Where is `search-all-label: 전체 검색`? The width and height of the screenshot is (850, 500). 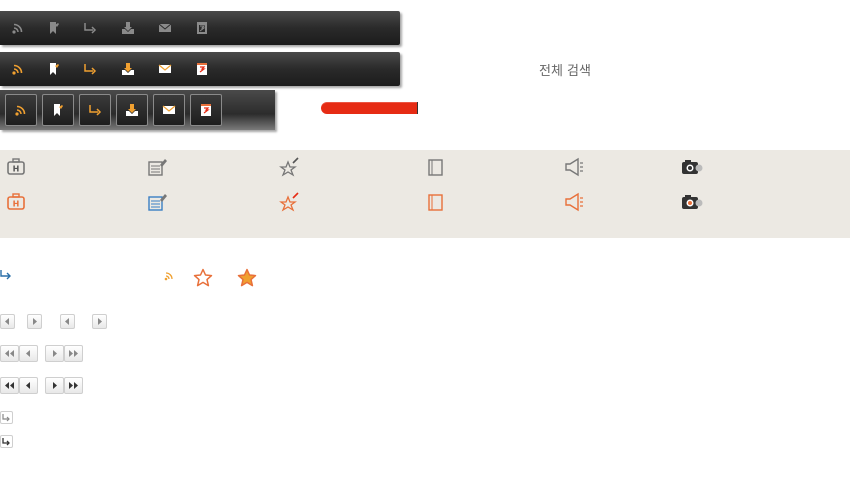 search-all-label: 전체 검색 is located at coordinates (565, 71).